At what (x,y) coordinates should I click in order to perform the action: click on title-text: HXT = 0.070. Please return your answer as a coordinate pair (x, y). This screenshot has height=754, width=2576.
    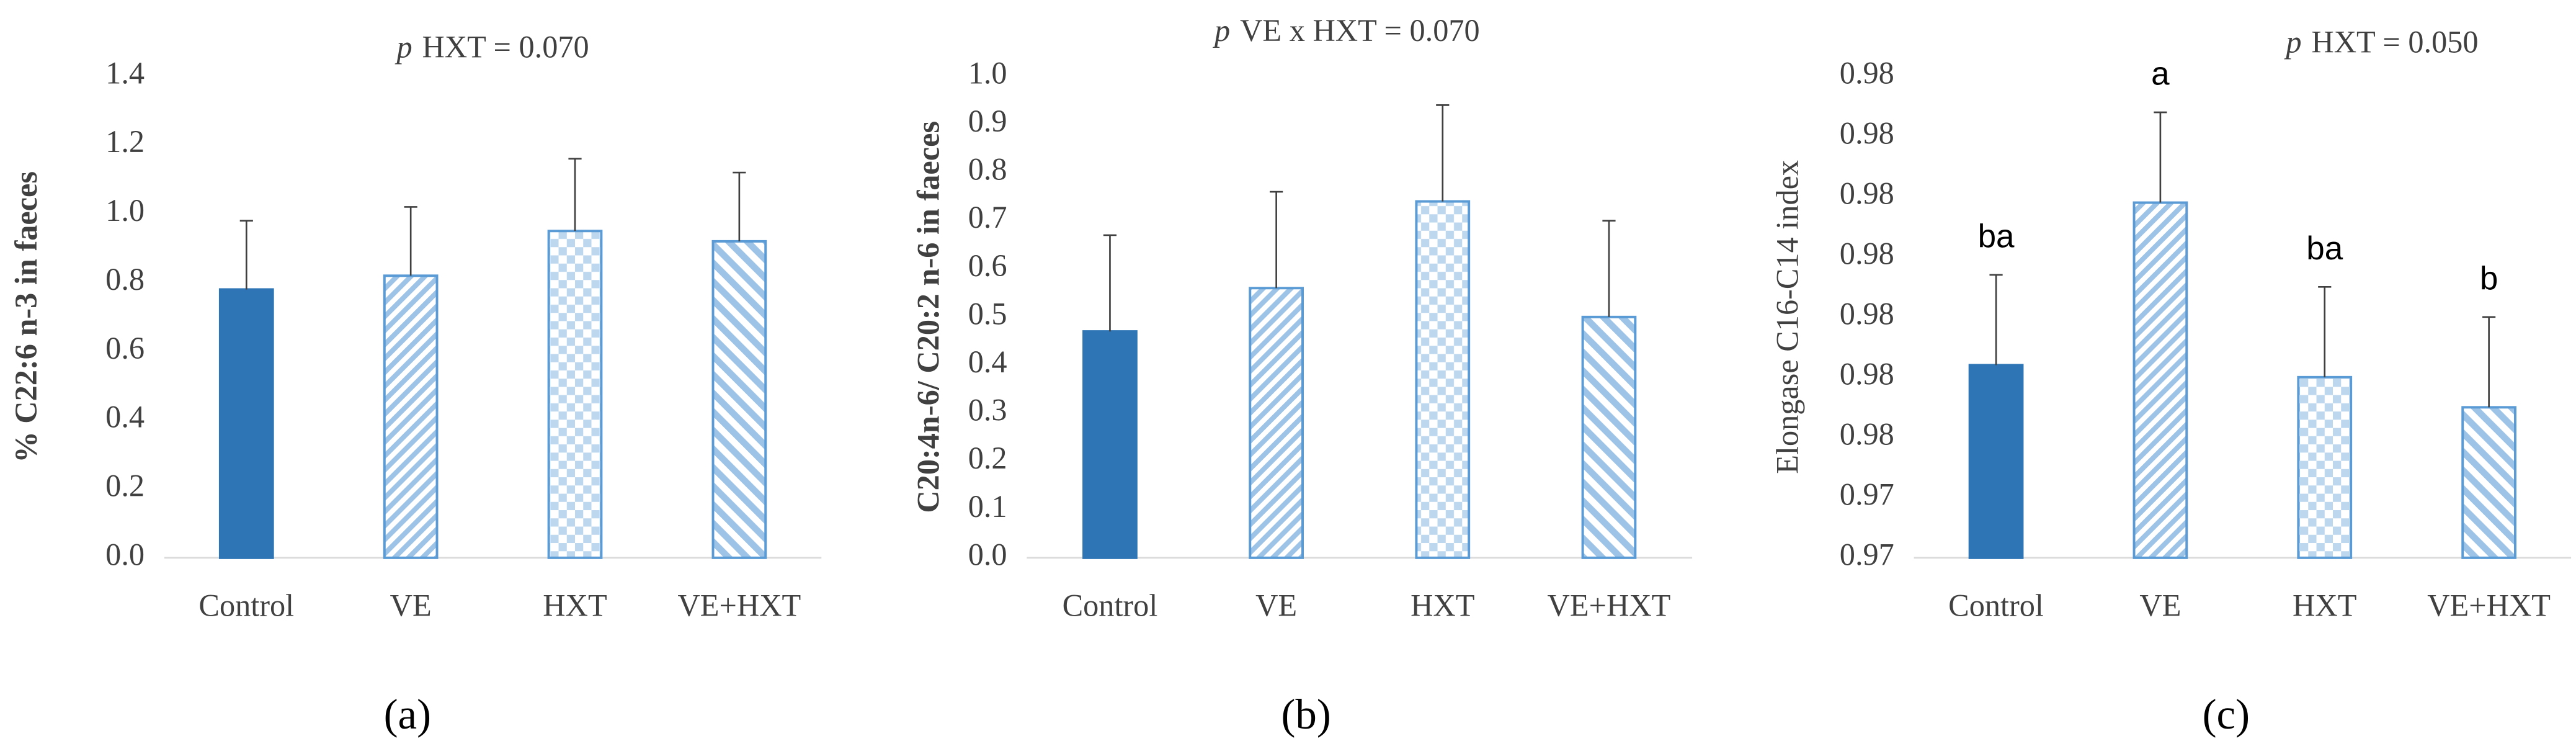
    Looking at the image, I should click on (505, 46).